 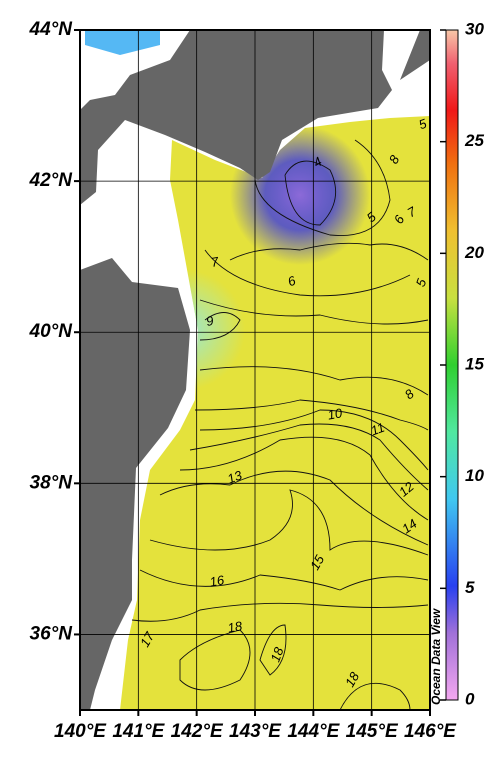 I want to click on x-tick-label: 143°E, so click(x=255, y=731).